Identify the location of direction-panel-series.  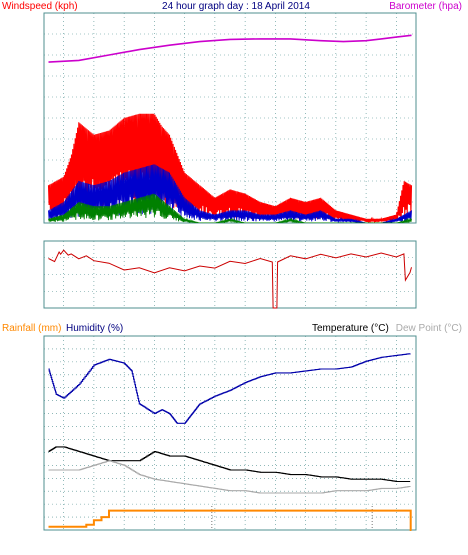
(230, 279).